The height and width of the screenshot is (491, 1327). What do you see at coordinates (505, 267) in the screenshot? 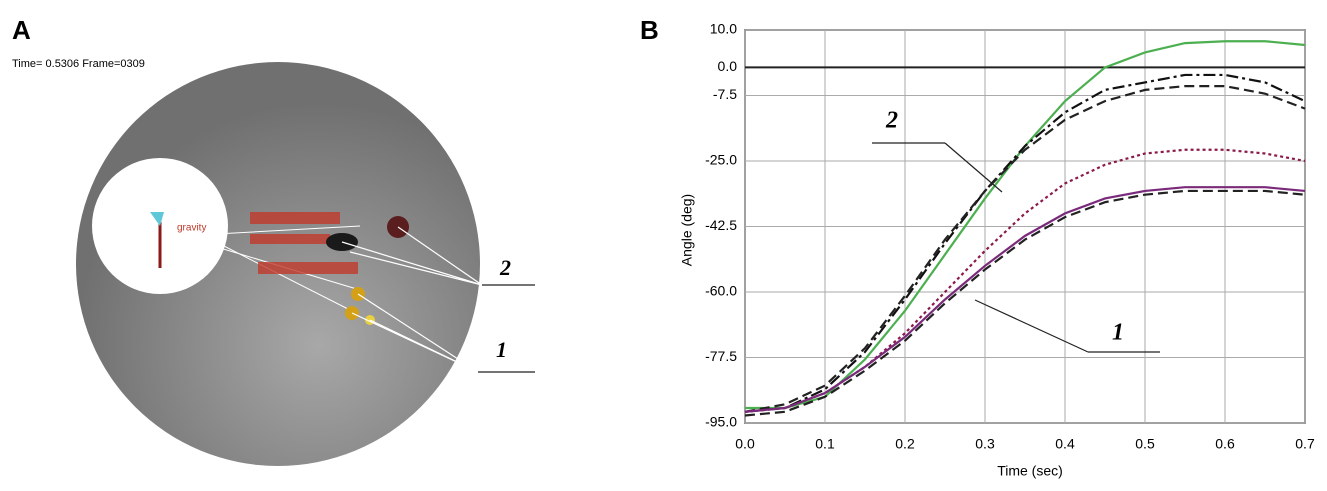
I see `callout-label: 2` at bounding box center [505, 267].